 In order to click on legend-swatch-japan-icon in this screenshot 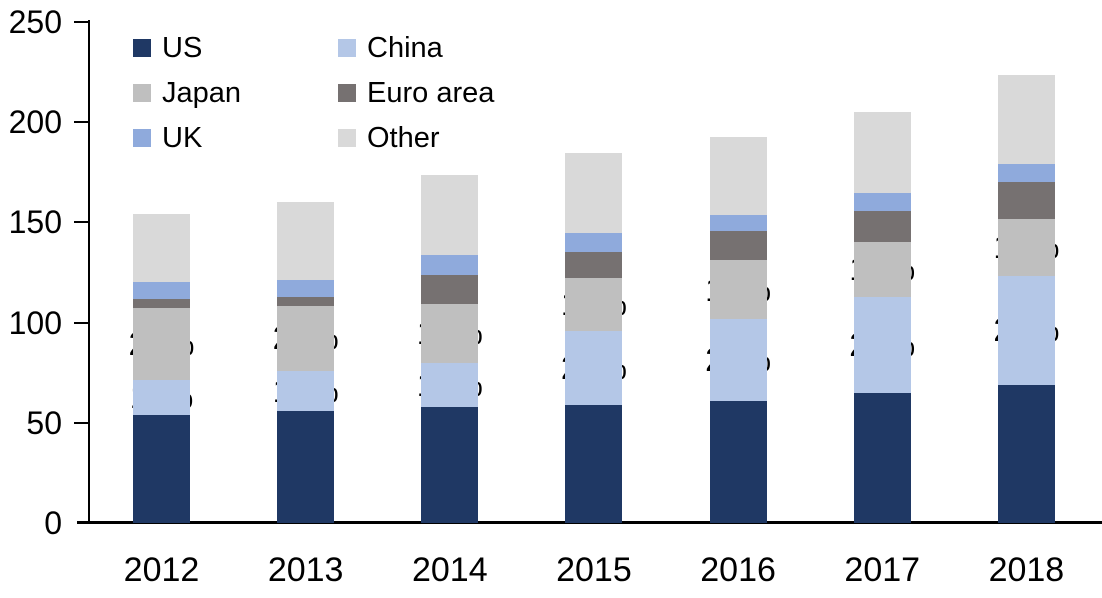, I will do `click(142, 92)`.